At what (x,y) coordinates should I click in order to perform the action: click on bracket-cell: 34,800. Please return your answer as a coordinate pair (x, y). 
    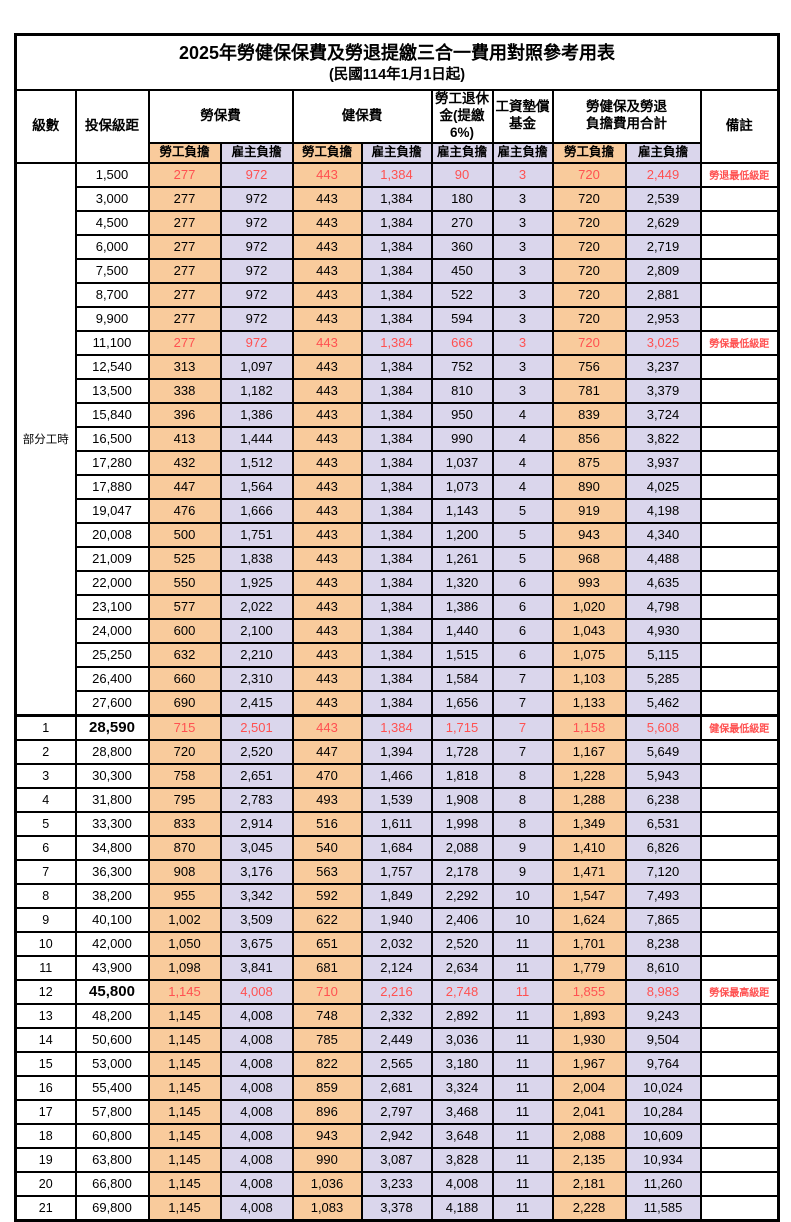
    Looking at the image, I should click on (112, 847).